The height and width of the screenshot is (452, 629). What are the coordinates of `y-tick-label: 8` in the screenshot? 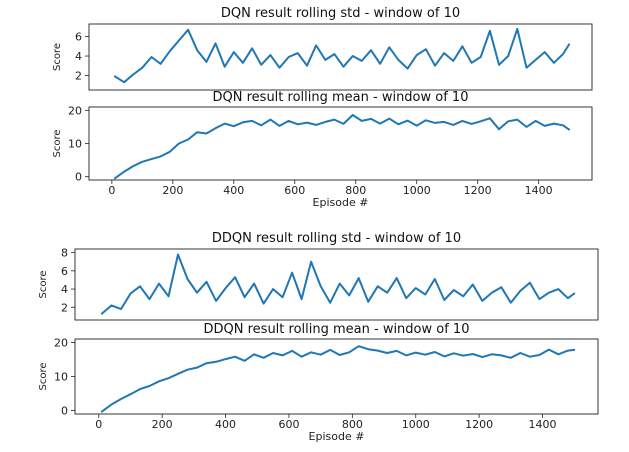 It's located at (64, 253).